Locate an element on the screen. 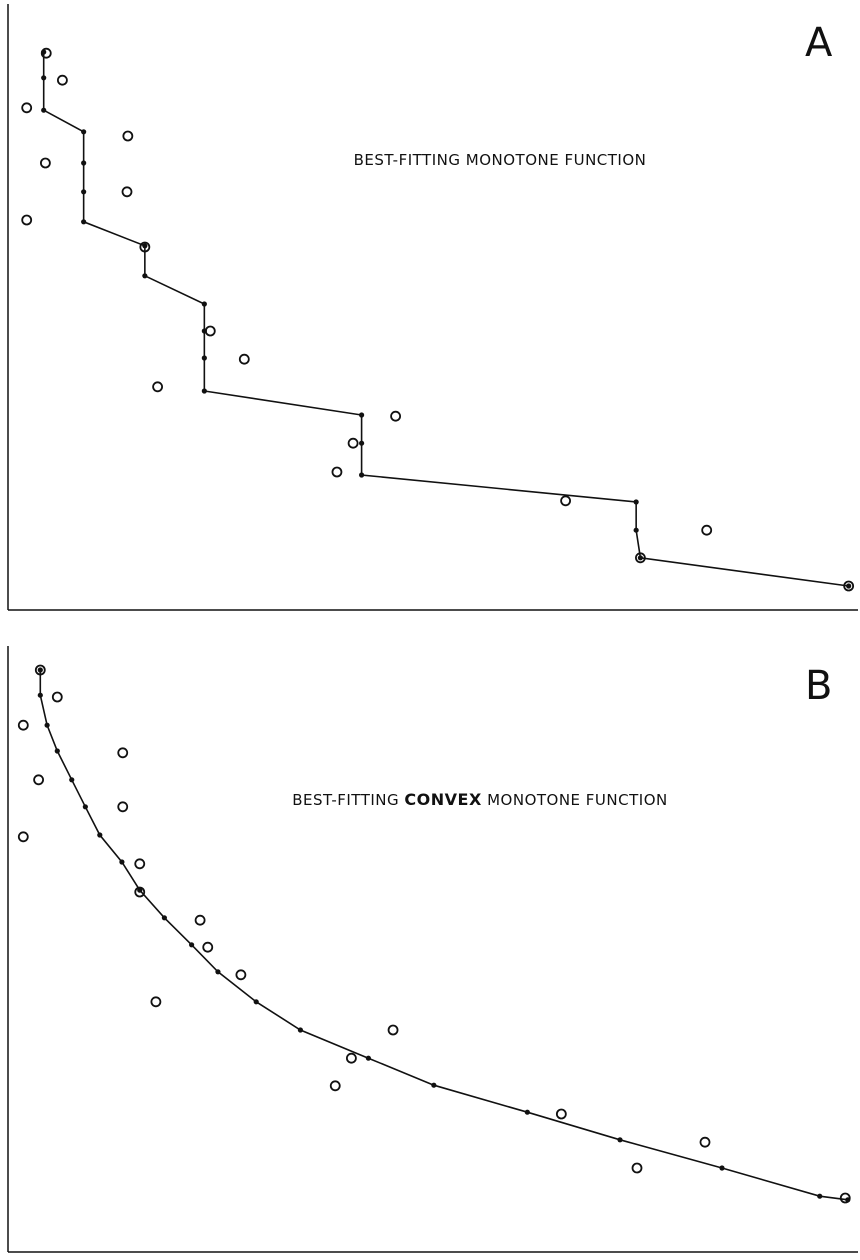 This screenshot has width=860, height=1260. title-part: CONVEX is located at coordinates (443, 799).